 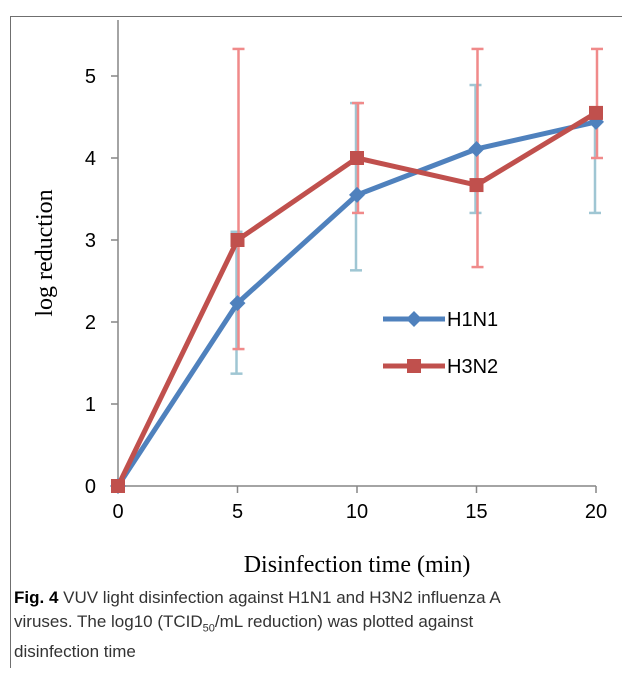 What do you see at coordinates (414, 366) in the screenshot?
I see `legend-marker-h3n2` at bounding box center [414, 366].